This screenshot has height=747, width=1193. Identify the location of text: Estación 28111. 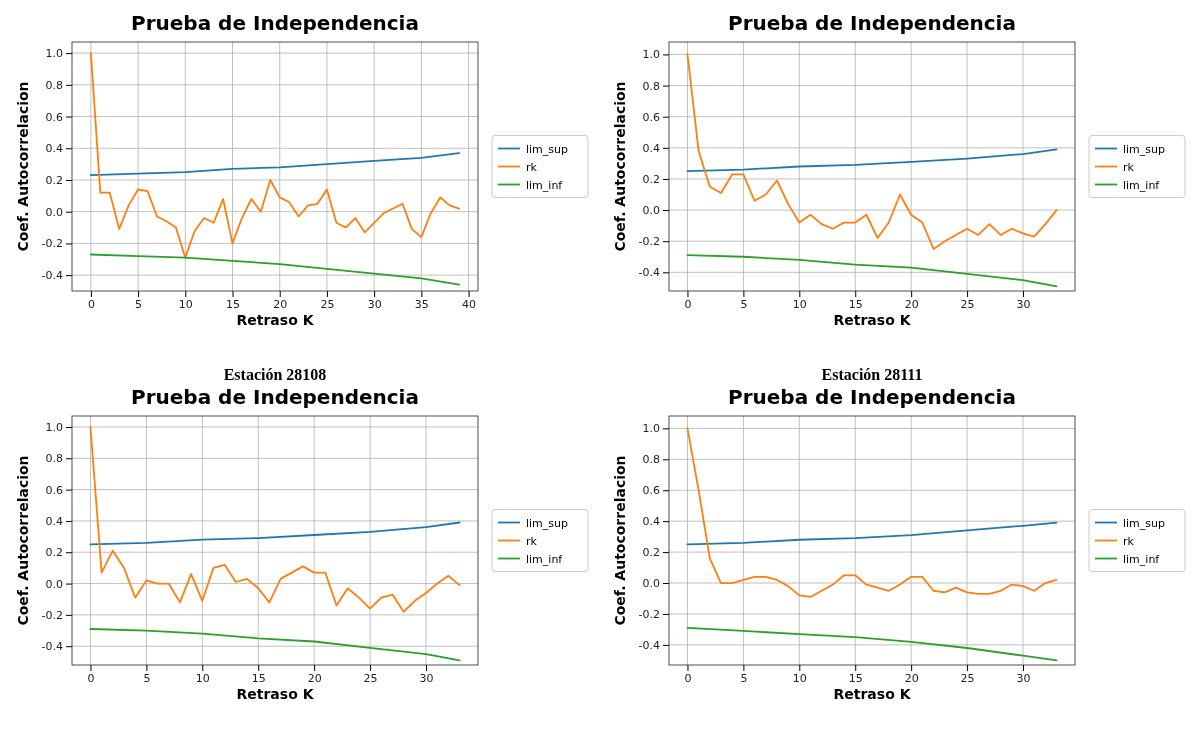
(872, 374).